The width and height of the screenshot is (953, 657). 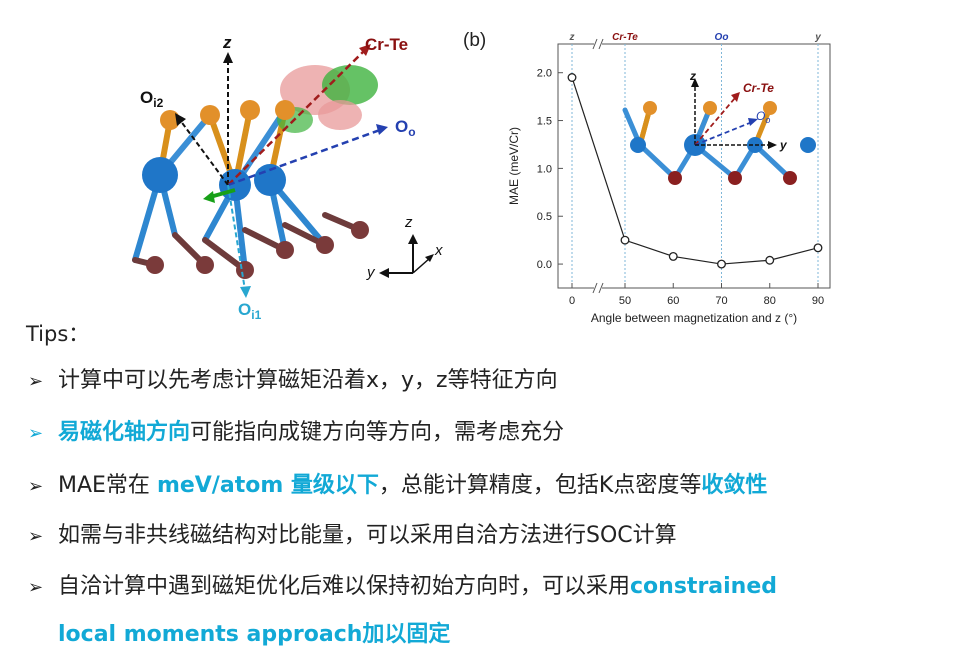 I want to click on y-tick-label: 1.5, so click(x=544, y=122).